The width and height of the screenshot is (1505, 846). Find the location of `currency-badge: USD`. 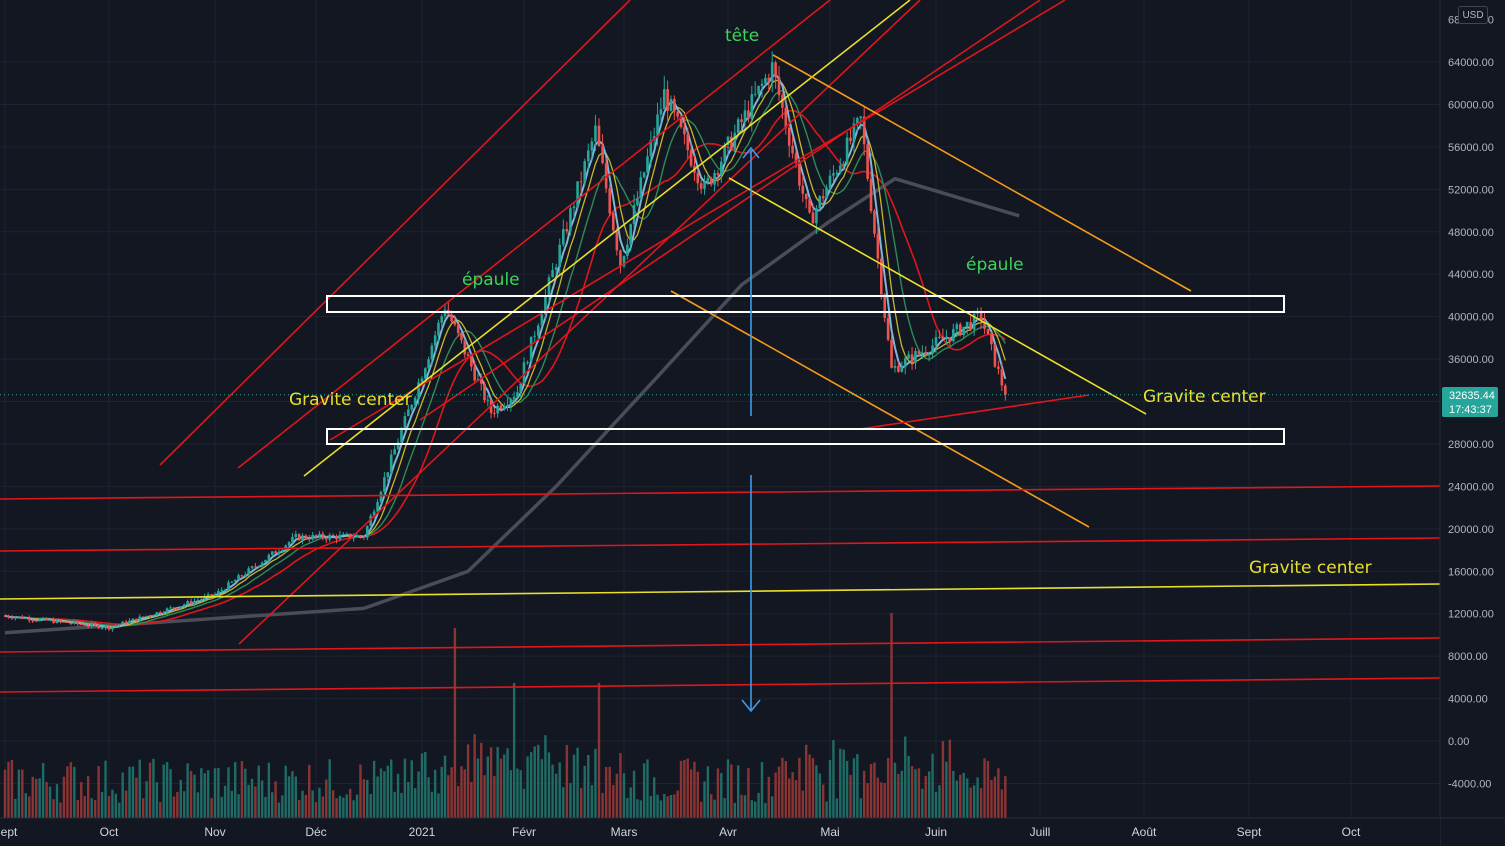

currency-badge: USD is located at coordinates (1473, 15).